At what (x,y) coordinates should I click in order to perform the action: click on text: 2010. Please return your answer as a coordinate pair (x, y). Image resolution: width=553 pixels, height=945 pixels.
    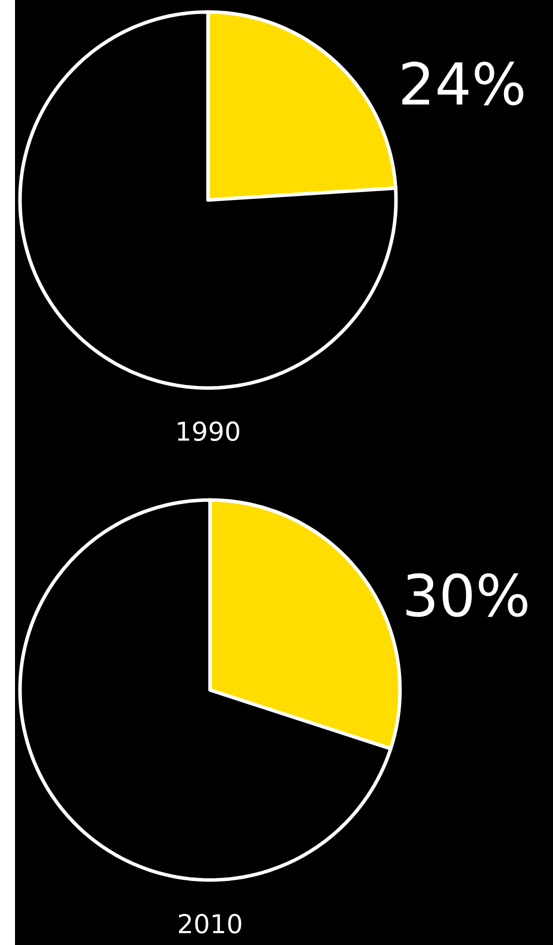
    Looking at the image, I should click on (210, 924).